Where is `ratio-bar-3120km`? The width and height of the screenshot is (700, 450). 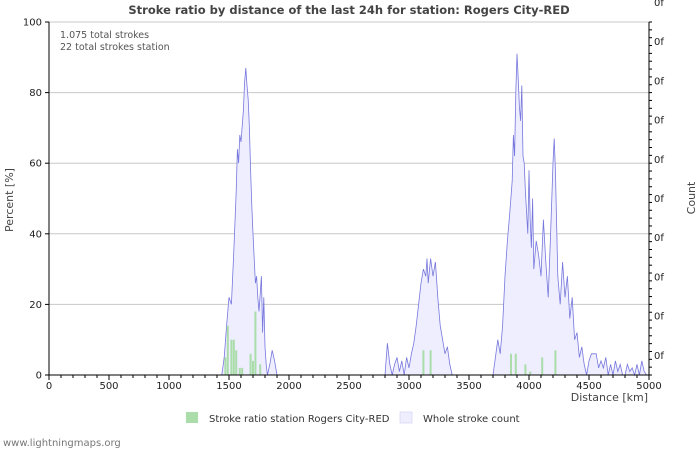
ratio-bar-3120km is located at coordinates (423, 362).